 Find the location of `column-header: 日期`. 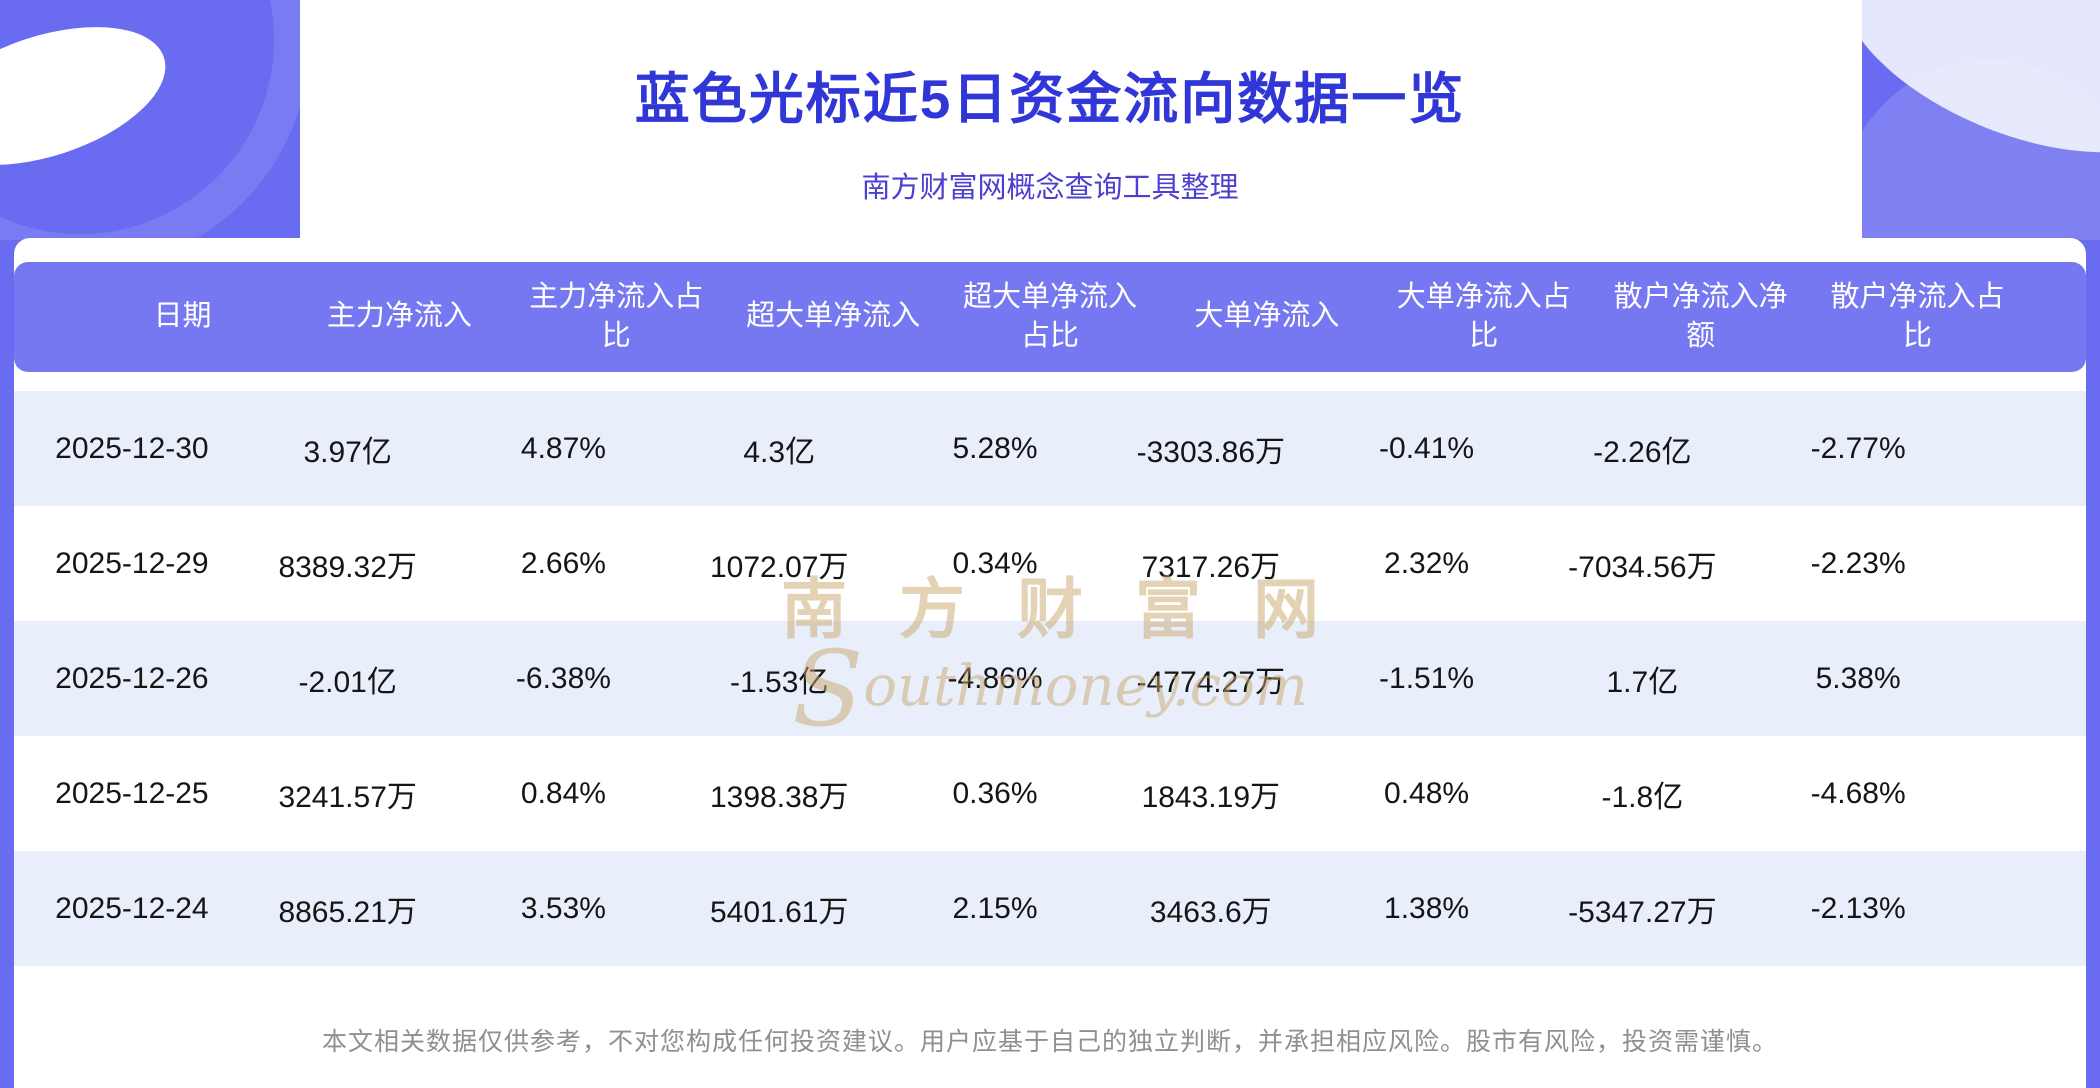

column-header: 日期 is located at coordinates (182, 316).